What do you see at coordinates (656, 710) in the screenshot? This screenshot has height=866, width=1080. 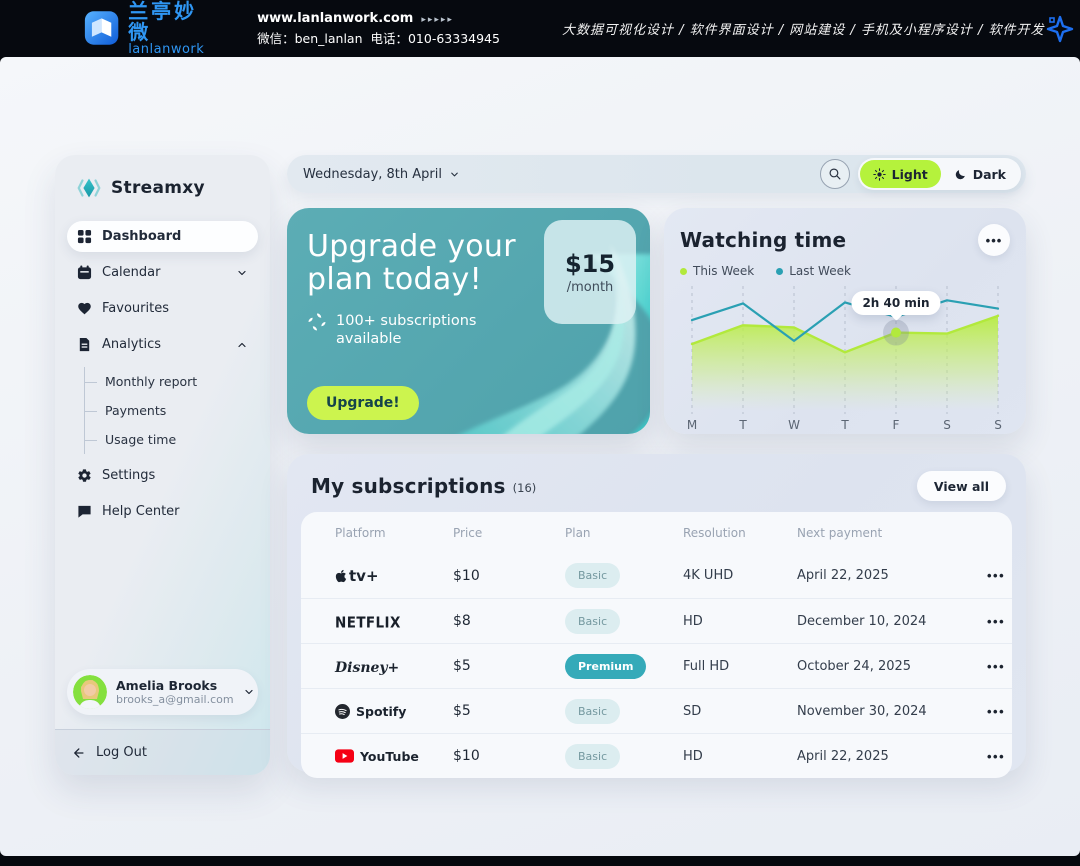 I see `subscription-row-spotify: Spotify $5 Basic SD November 30, 2024 •••` at bounding box center [656, 710].